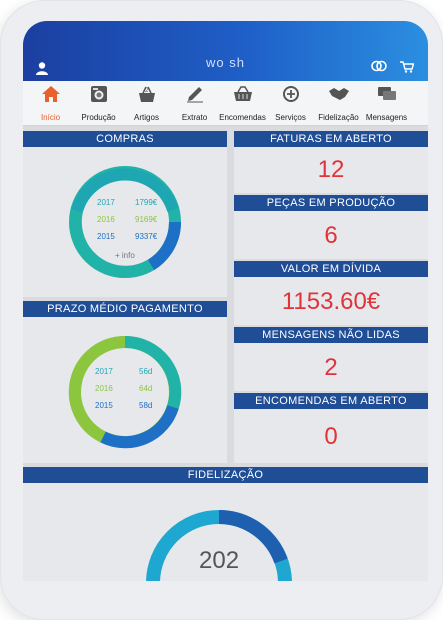  Describe the element at coordinates (338, 117) in the screenshot. I see `nav-label: Fidelização` at that location.